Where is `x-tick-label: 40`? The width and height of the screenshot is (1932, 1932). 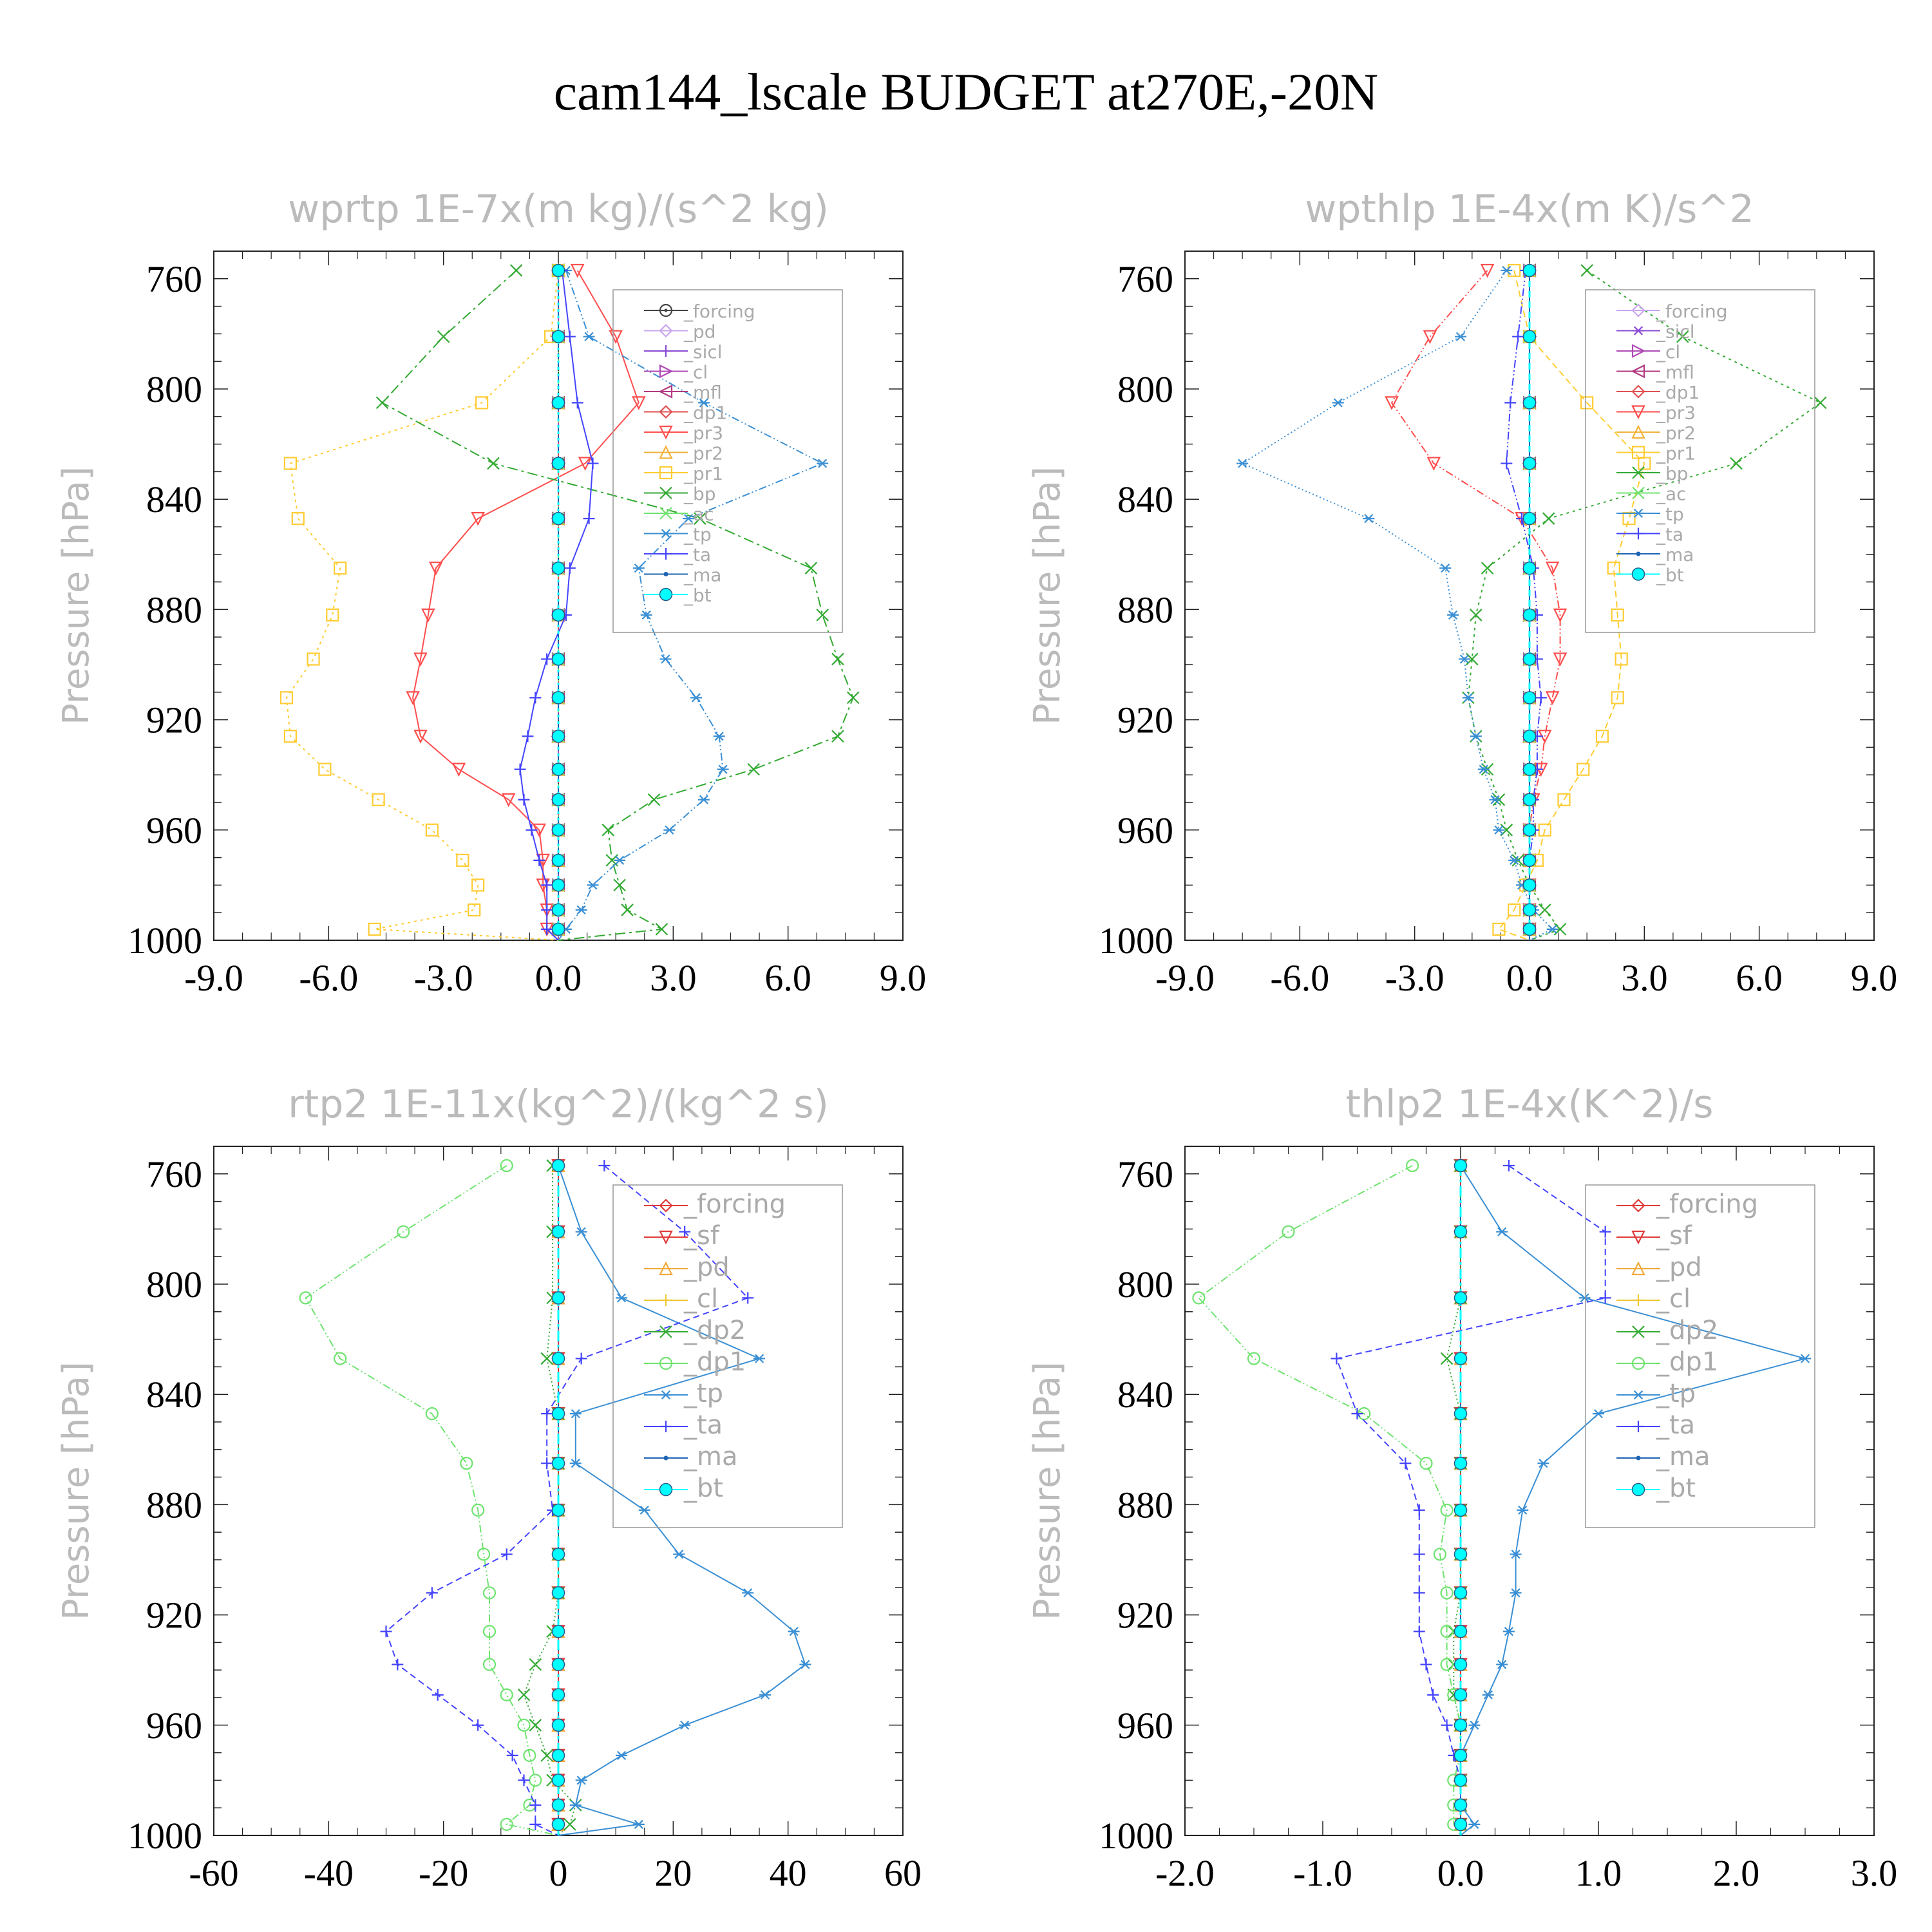 x-tick-label: 40 is located at coordinates (788, 1873).